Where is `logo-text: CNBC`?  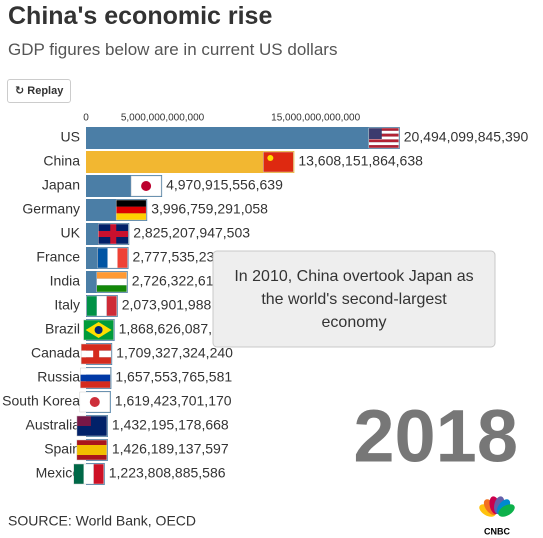 logo-text: CNBC is located at coordinates (497, 531).